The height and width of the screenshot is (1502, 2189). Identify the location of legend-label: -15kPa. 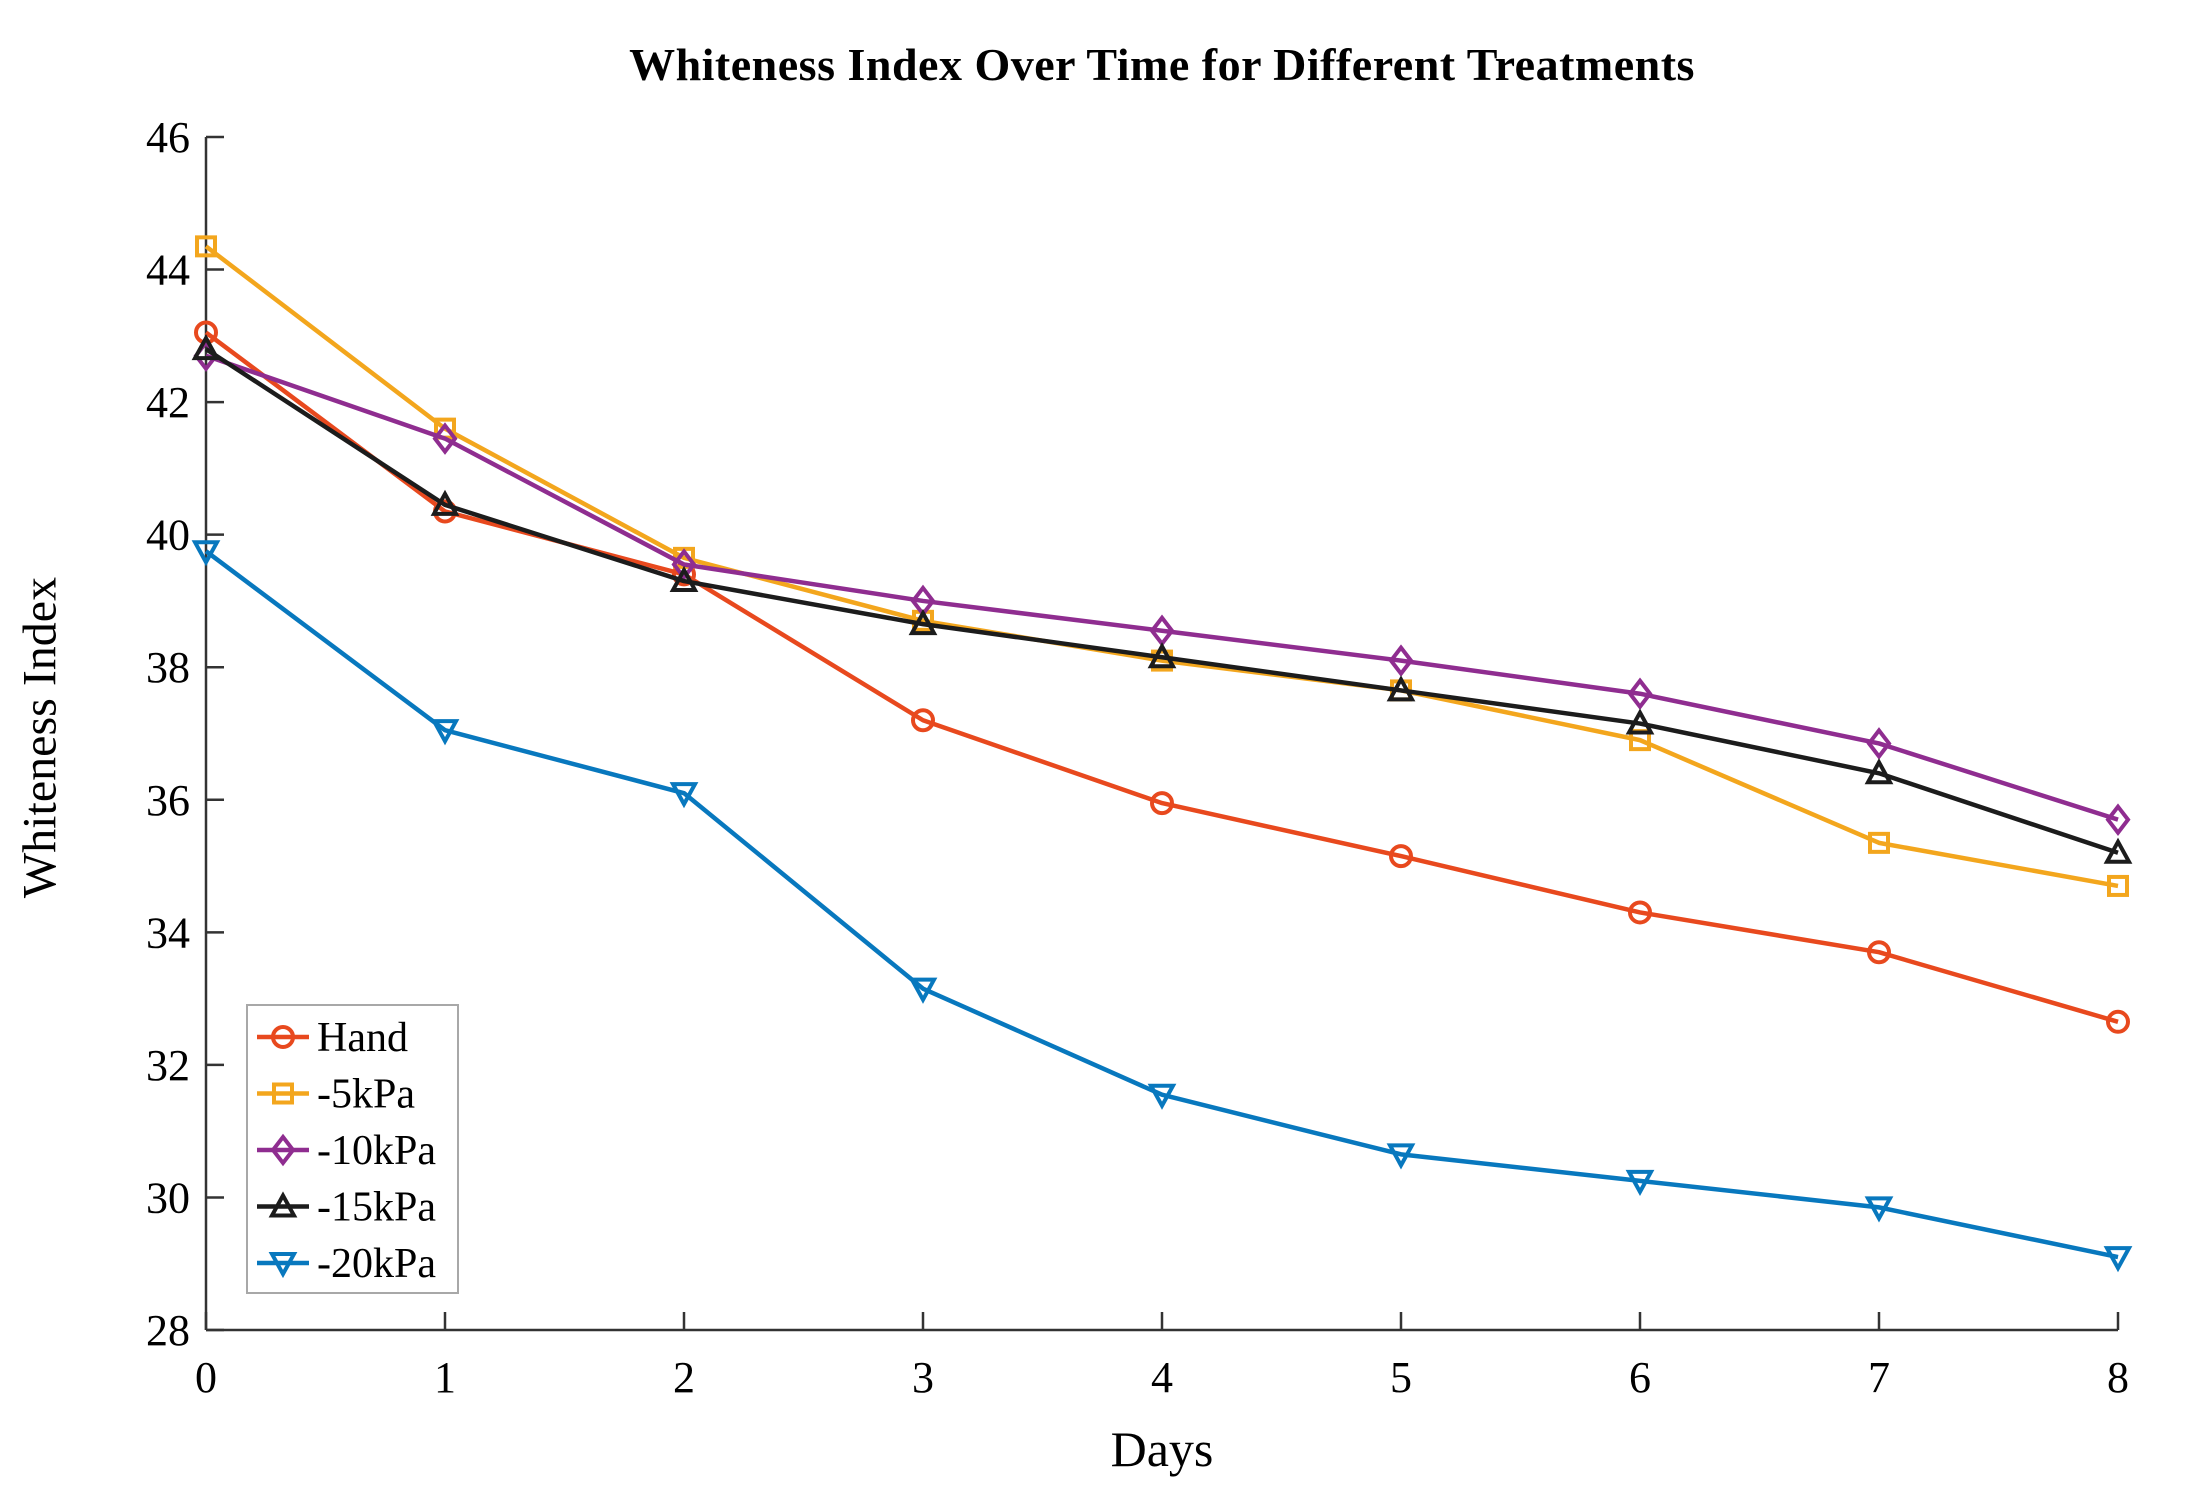
(376, 1208).